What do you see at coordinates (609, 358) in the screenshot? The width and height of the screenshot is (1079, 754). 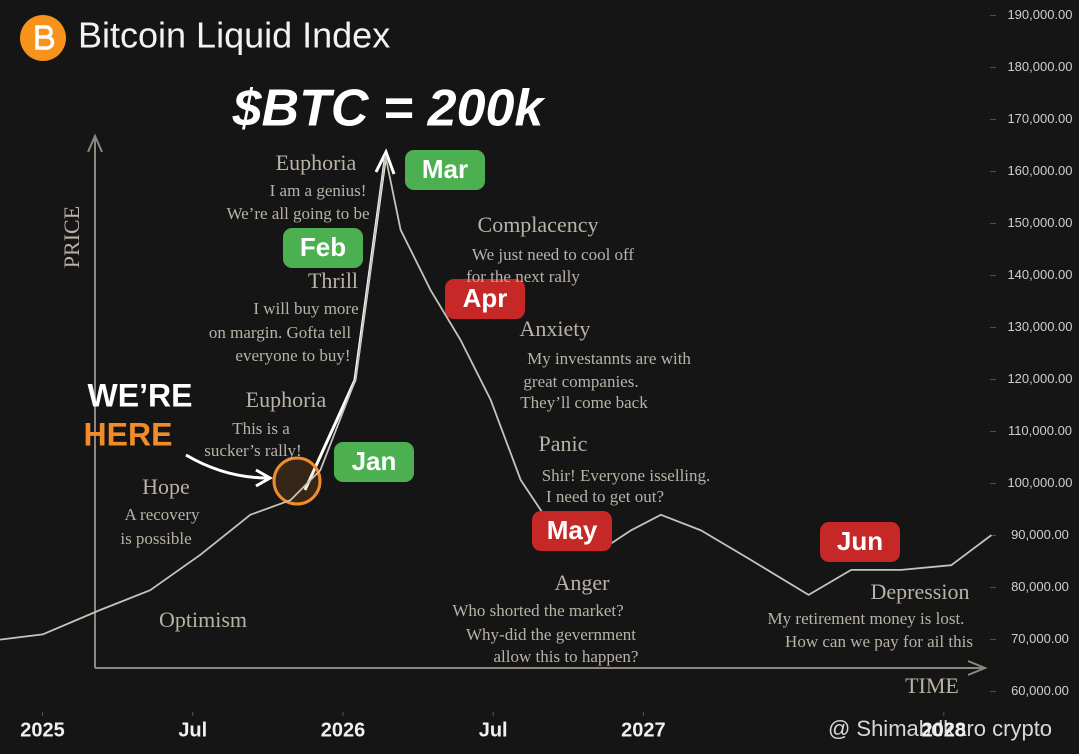 I see `phase-annotation: My investannts are with` at bounding box center [609, 358].